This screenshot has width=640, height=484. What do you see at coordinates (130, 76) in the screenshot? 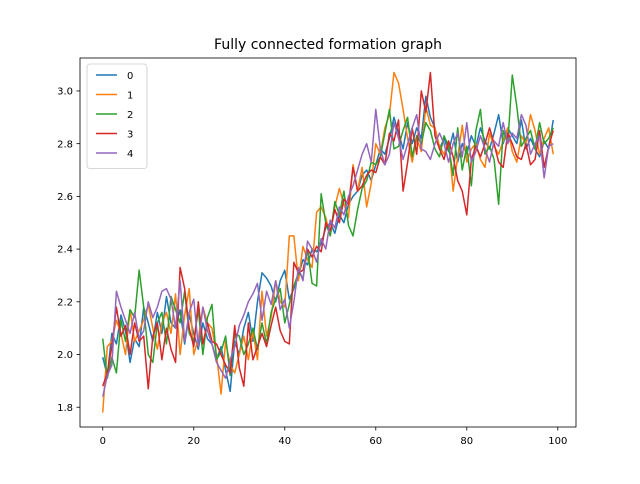
I see `legend-label-0: 0` at bounding box center [130, 76].